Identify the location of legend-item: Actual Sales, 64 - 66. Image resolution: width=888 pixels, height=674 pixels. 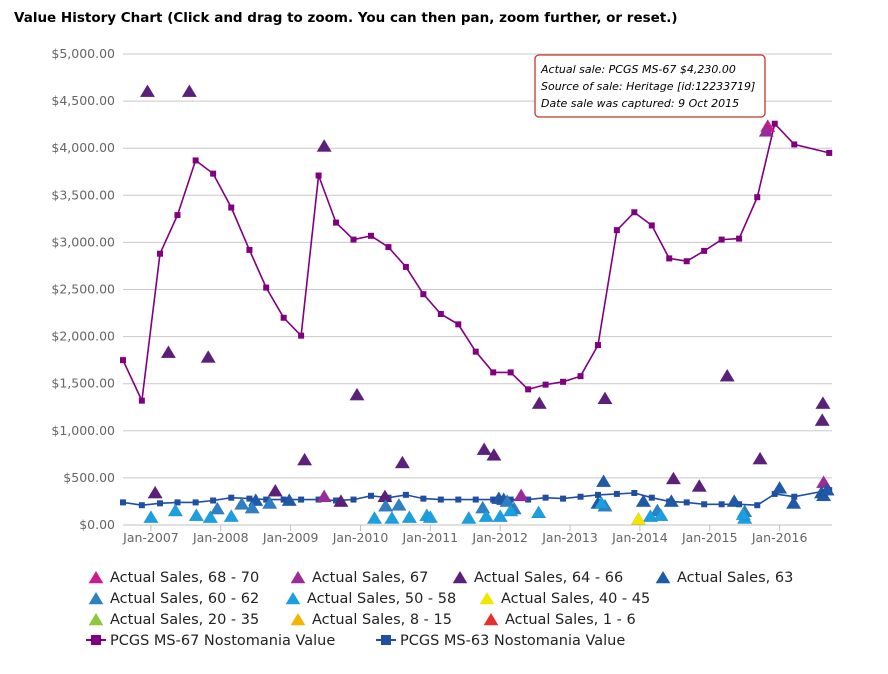
(538, 578).